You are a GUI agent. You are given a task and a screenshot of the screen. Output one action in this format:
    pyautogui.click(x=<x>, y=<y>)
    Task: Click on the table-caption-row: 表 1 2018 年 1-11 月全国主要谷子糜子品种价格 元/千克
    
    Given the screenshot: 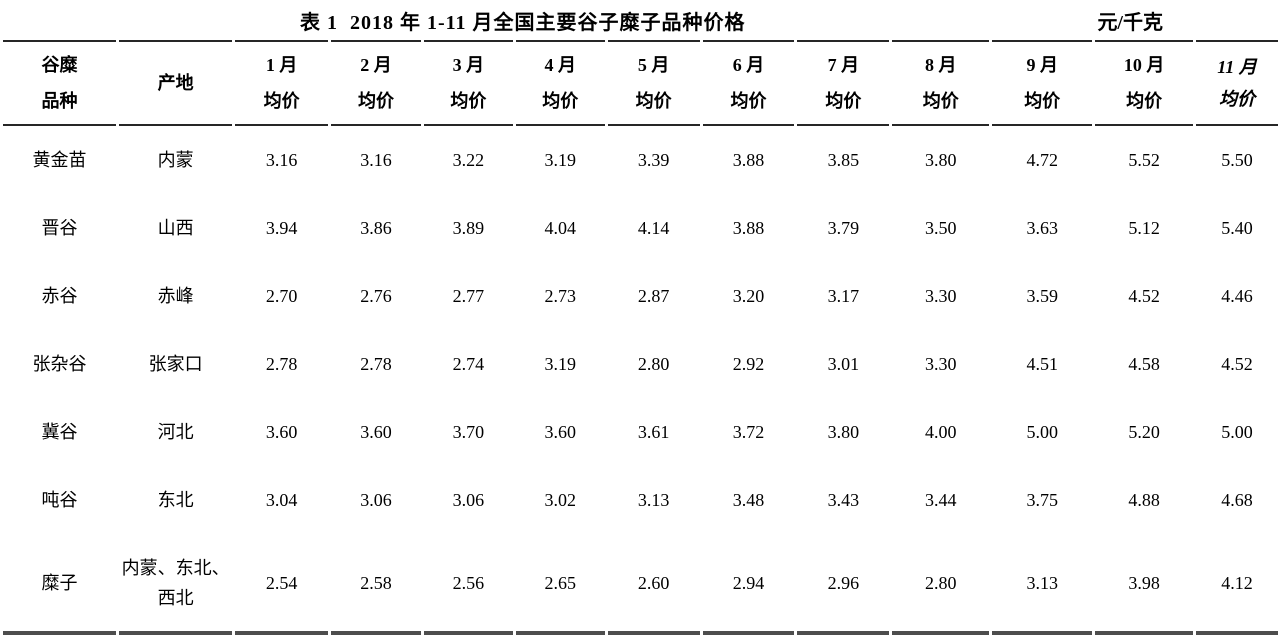 What is the action you would take?
    pyautogui.click(x=640, y=20)
    